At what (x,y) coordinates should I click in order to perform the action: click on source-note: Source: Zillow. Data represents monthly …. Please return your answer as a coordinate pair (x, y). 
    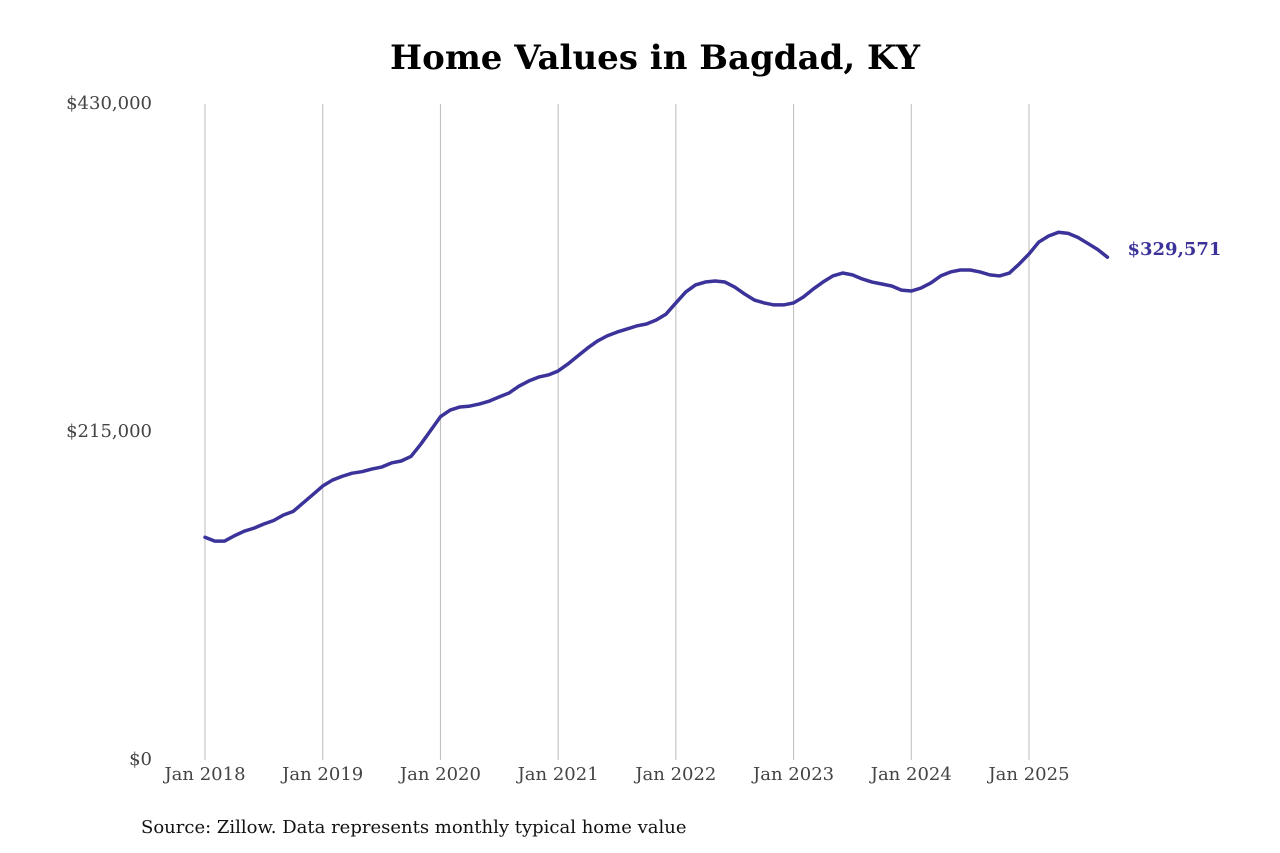
    Looking at the image, I should click on (414, 827).